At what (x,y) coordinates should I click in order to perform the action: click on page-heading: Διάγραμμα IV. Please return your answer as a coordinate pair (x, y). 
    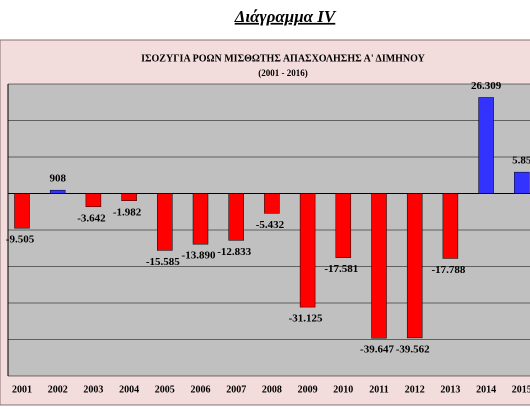
    Looking at the image, I should click on (285, 16).